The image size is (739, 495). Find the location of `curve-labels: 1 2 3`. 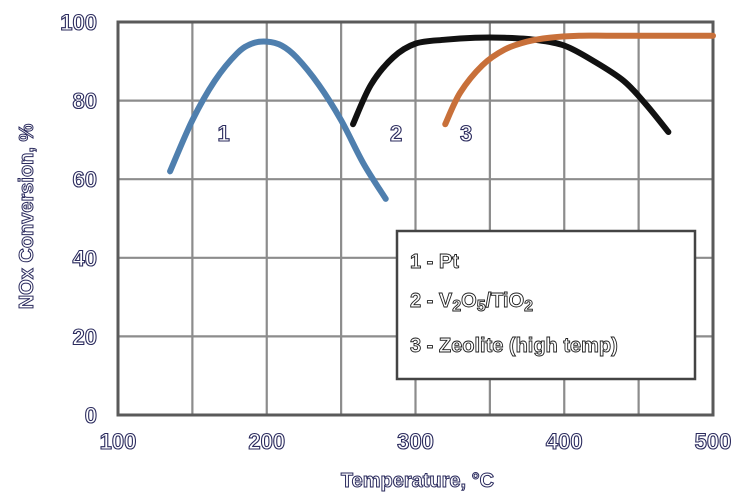

curve-labels: 1 2 3 is located at coordinates (345, 133).